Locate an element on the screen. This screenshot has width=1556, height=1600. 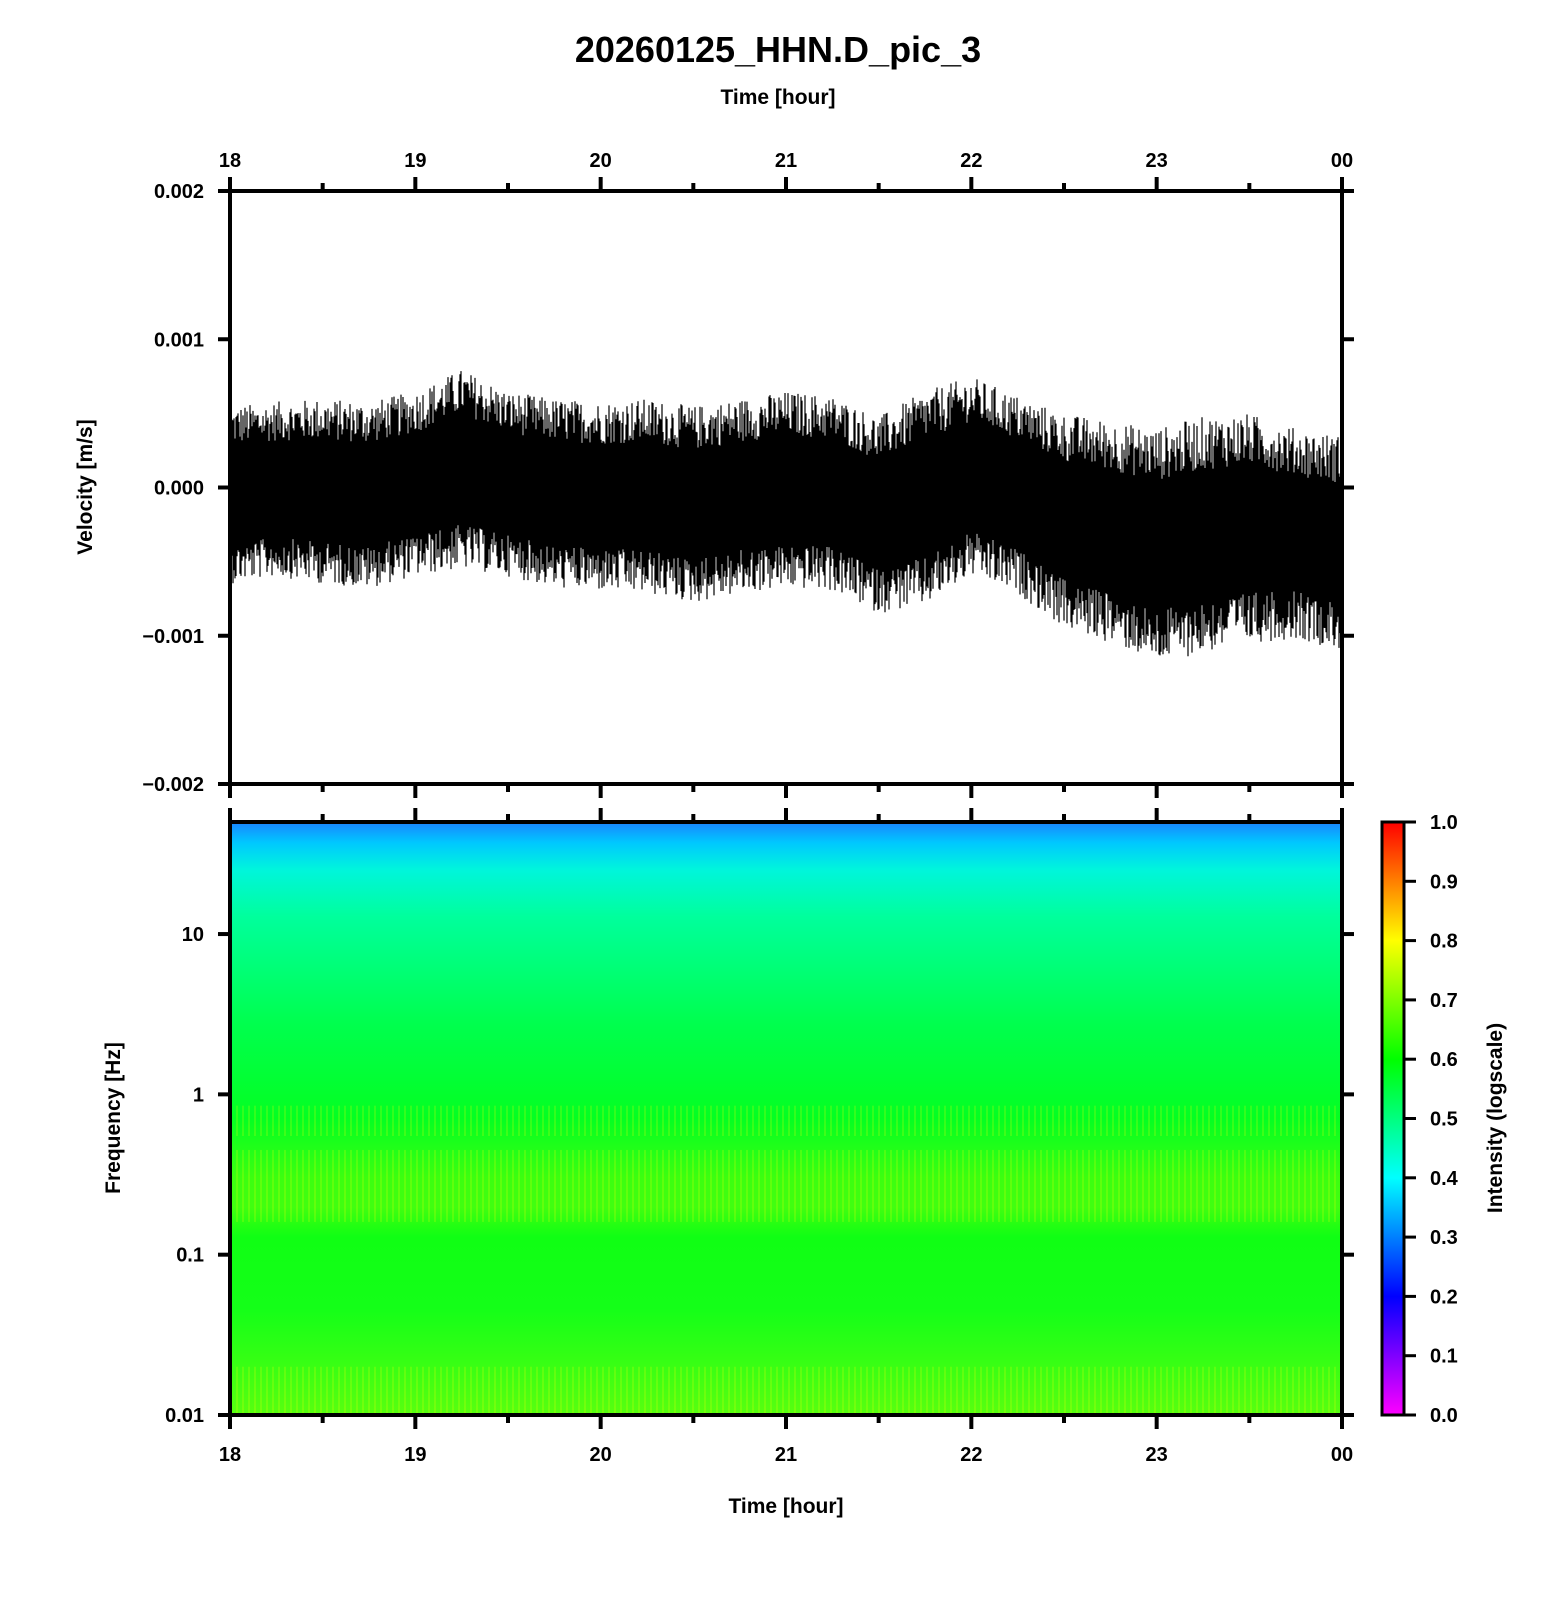
figure-title: 20260125_HHN.D_pic_3 is located at coordinates (778, 49).